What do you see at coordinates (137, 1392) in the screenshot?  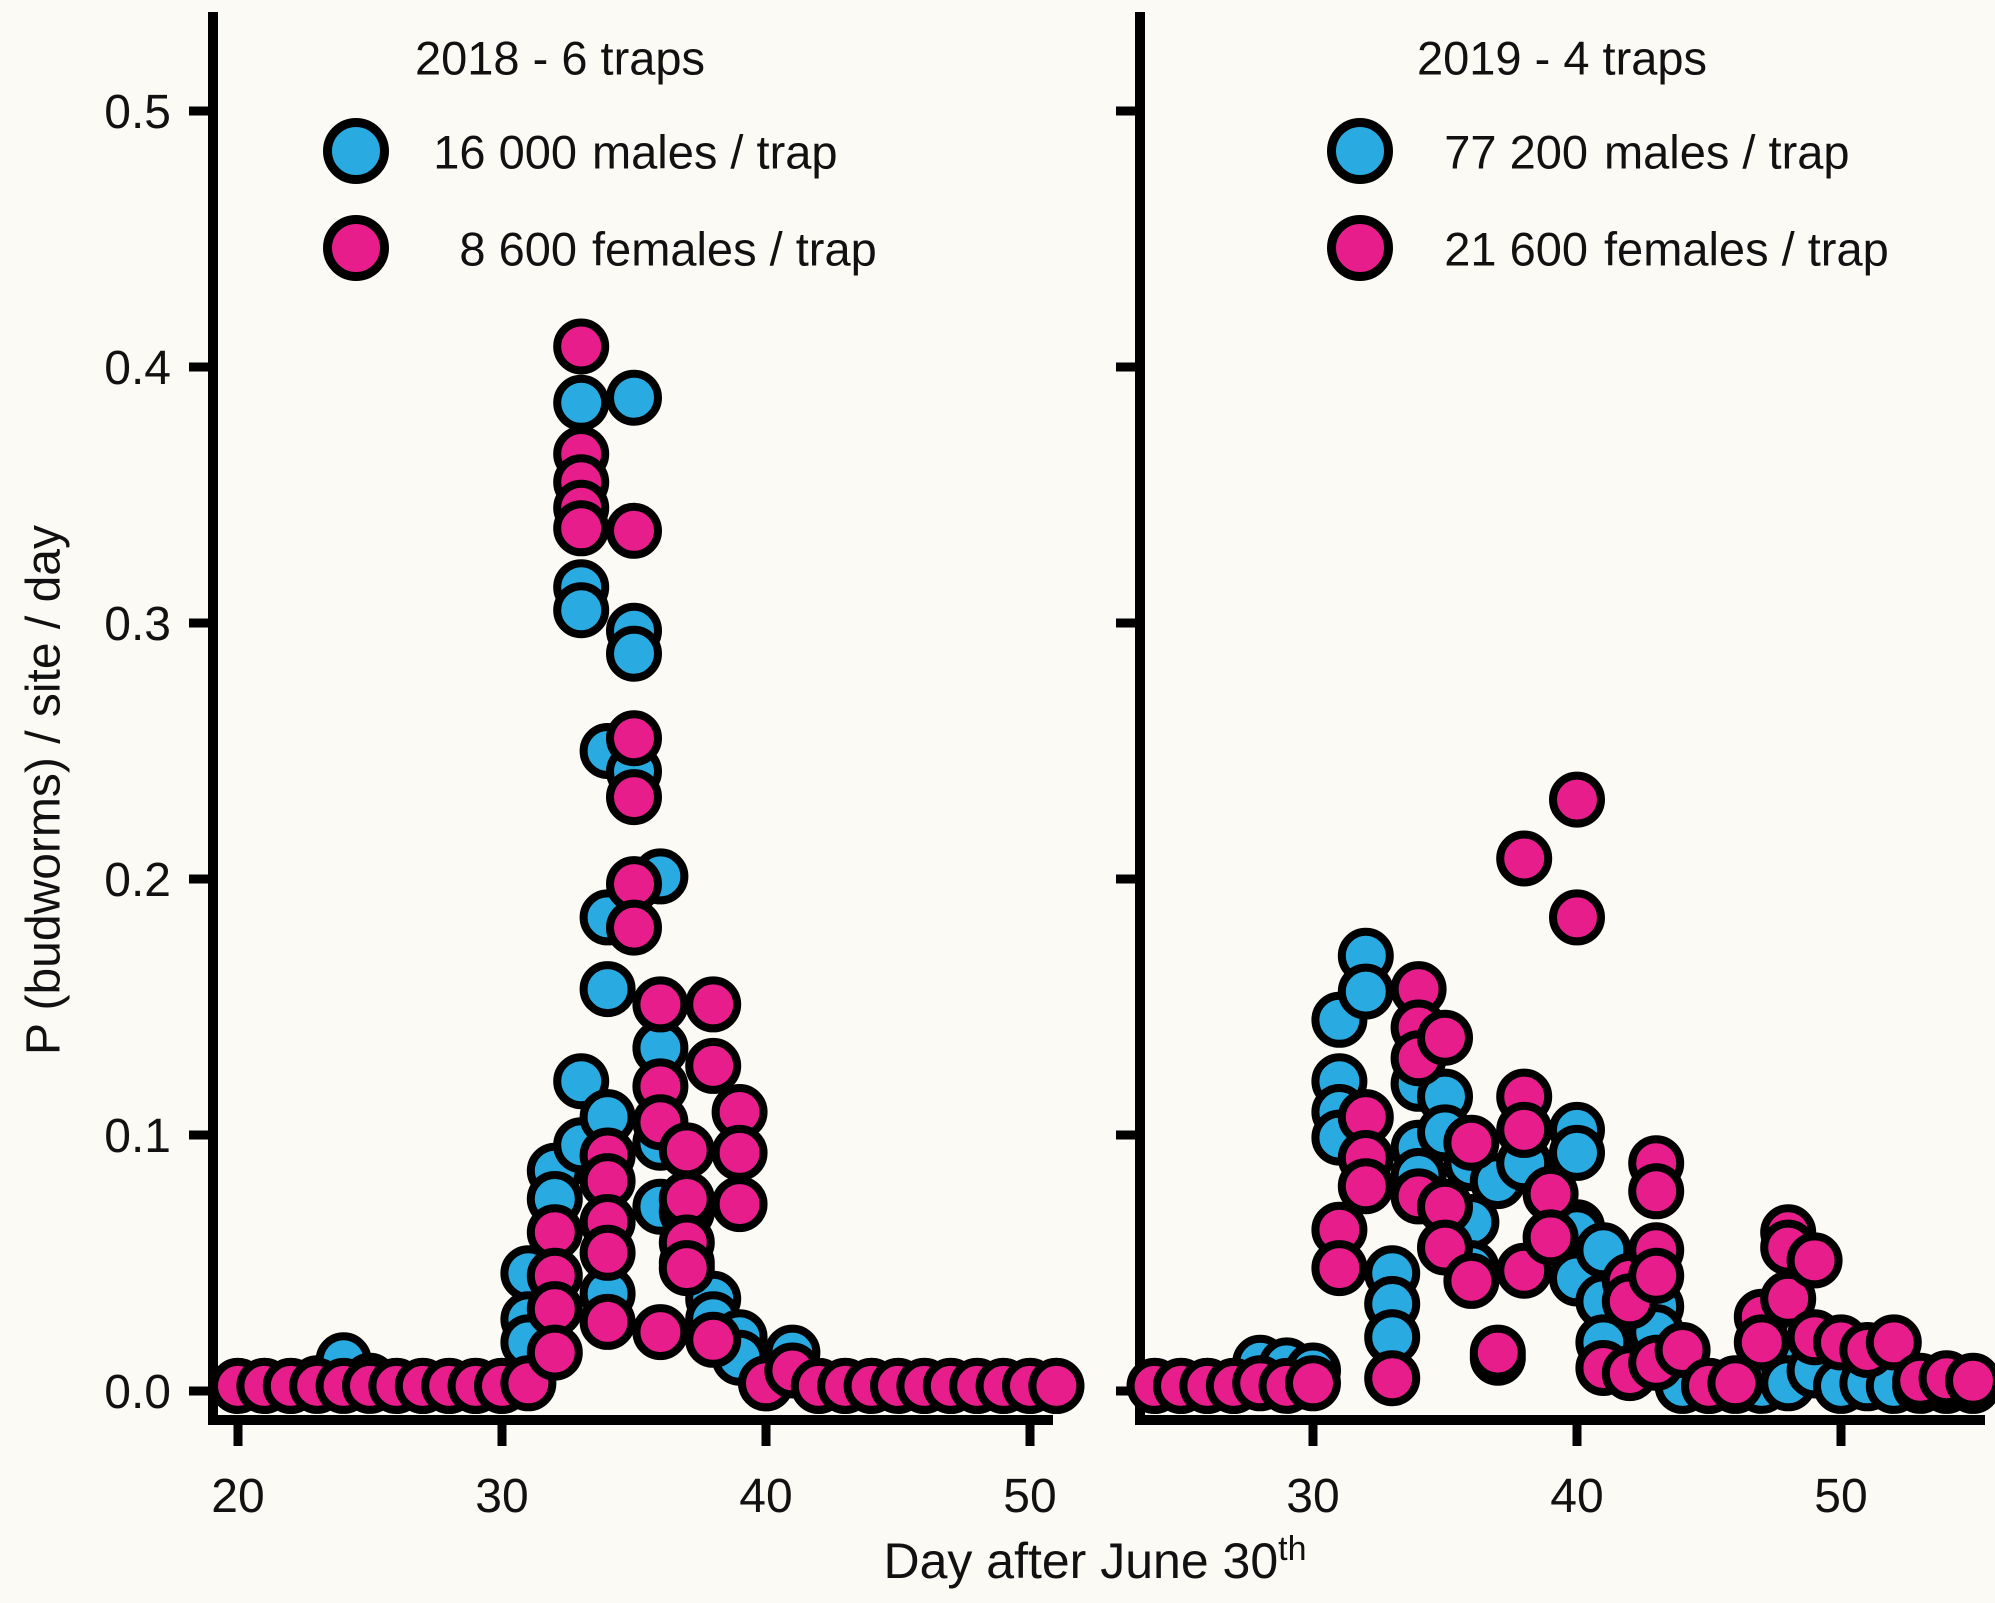 I see `y-tick-label: 0.0` at bounding box center [137, 1392].